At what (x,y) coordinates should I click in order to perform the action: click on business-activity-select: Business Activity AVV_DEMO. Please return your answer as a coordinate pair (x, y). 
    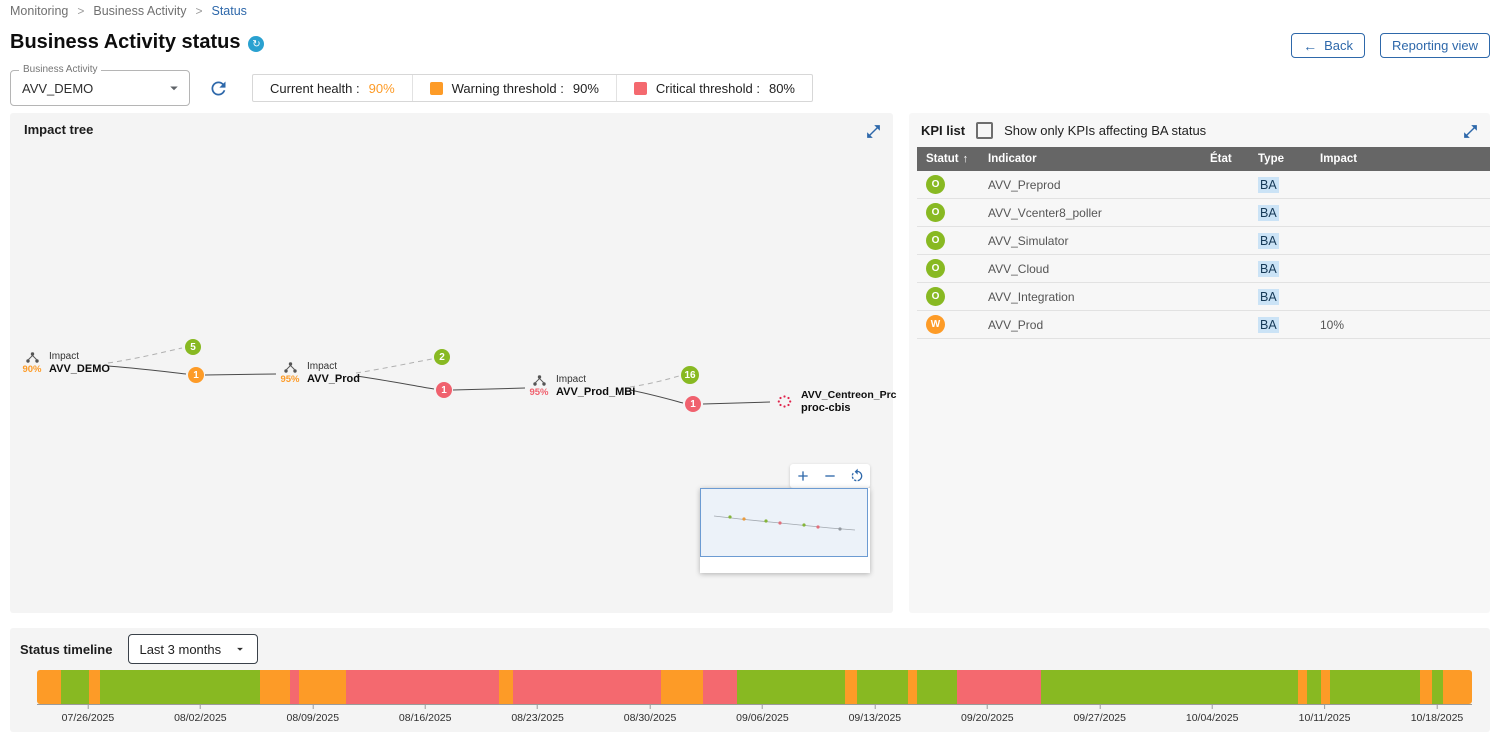
    Looking at the image, I should click on (100, 85).